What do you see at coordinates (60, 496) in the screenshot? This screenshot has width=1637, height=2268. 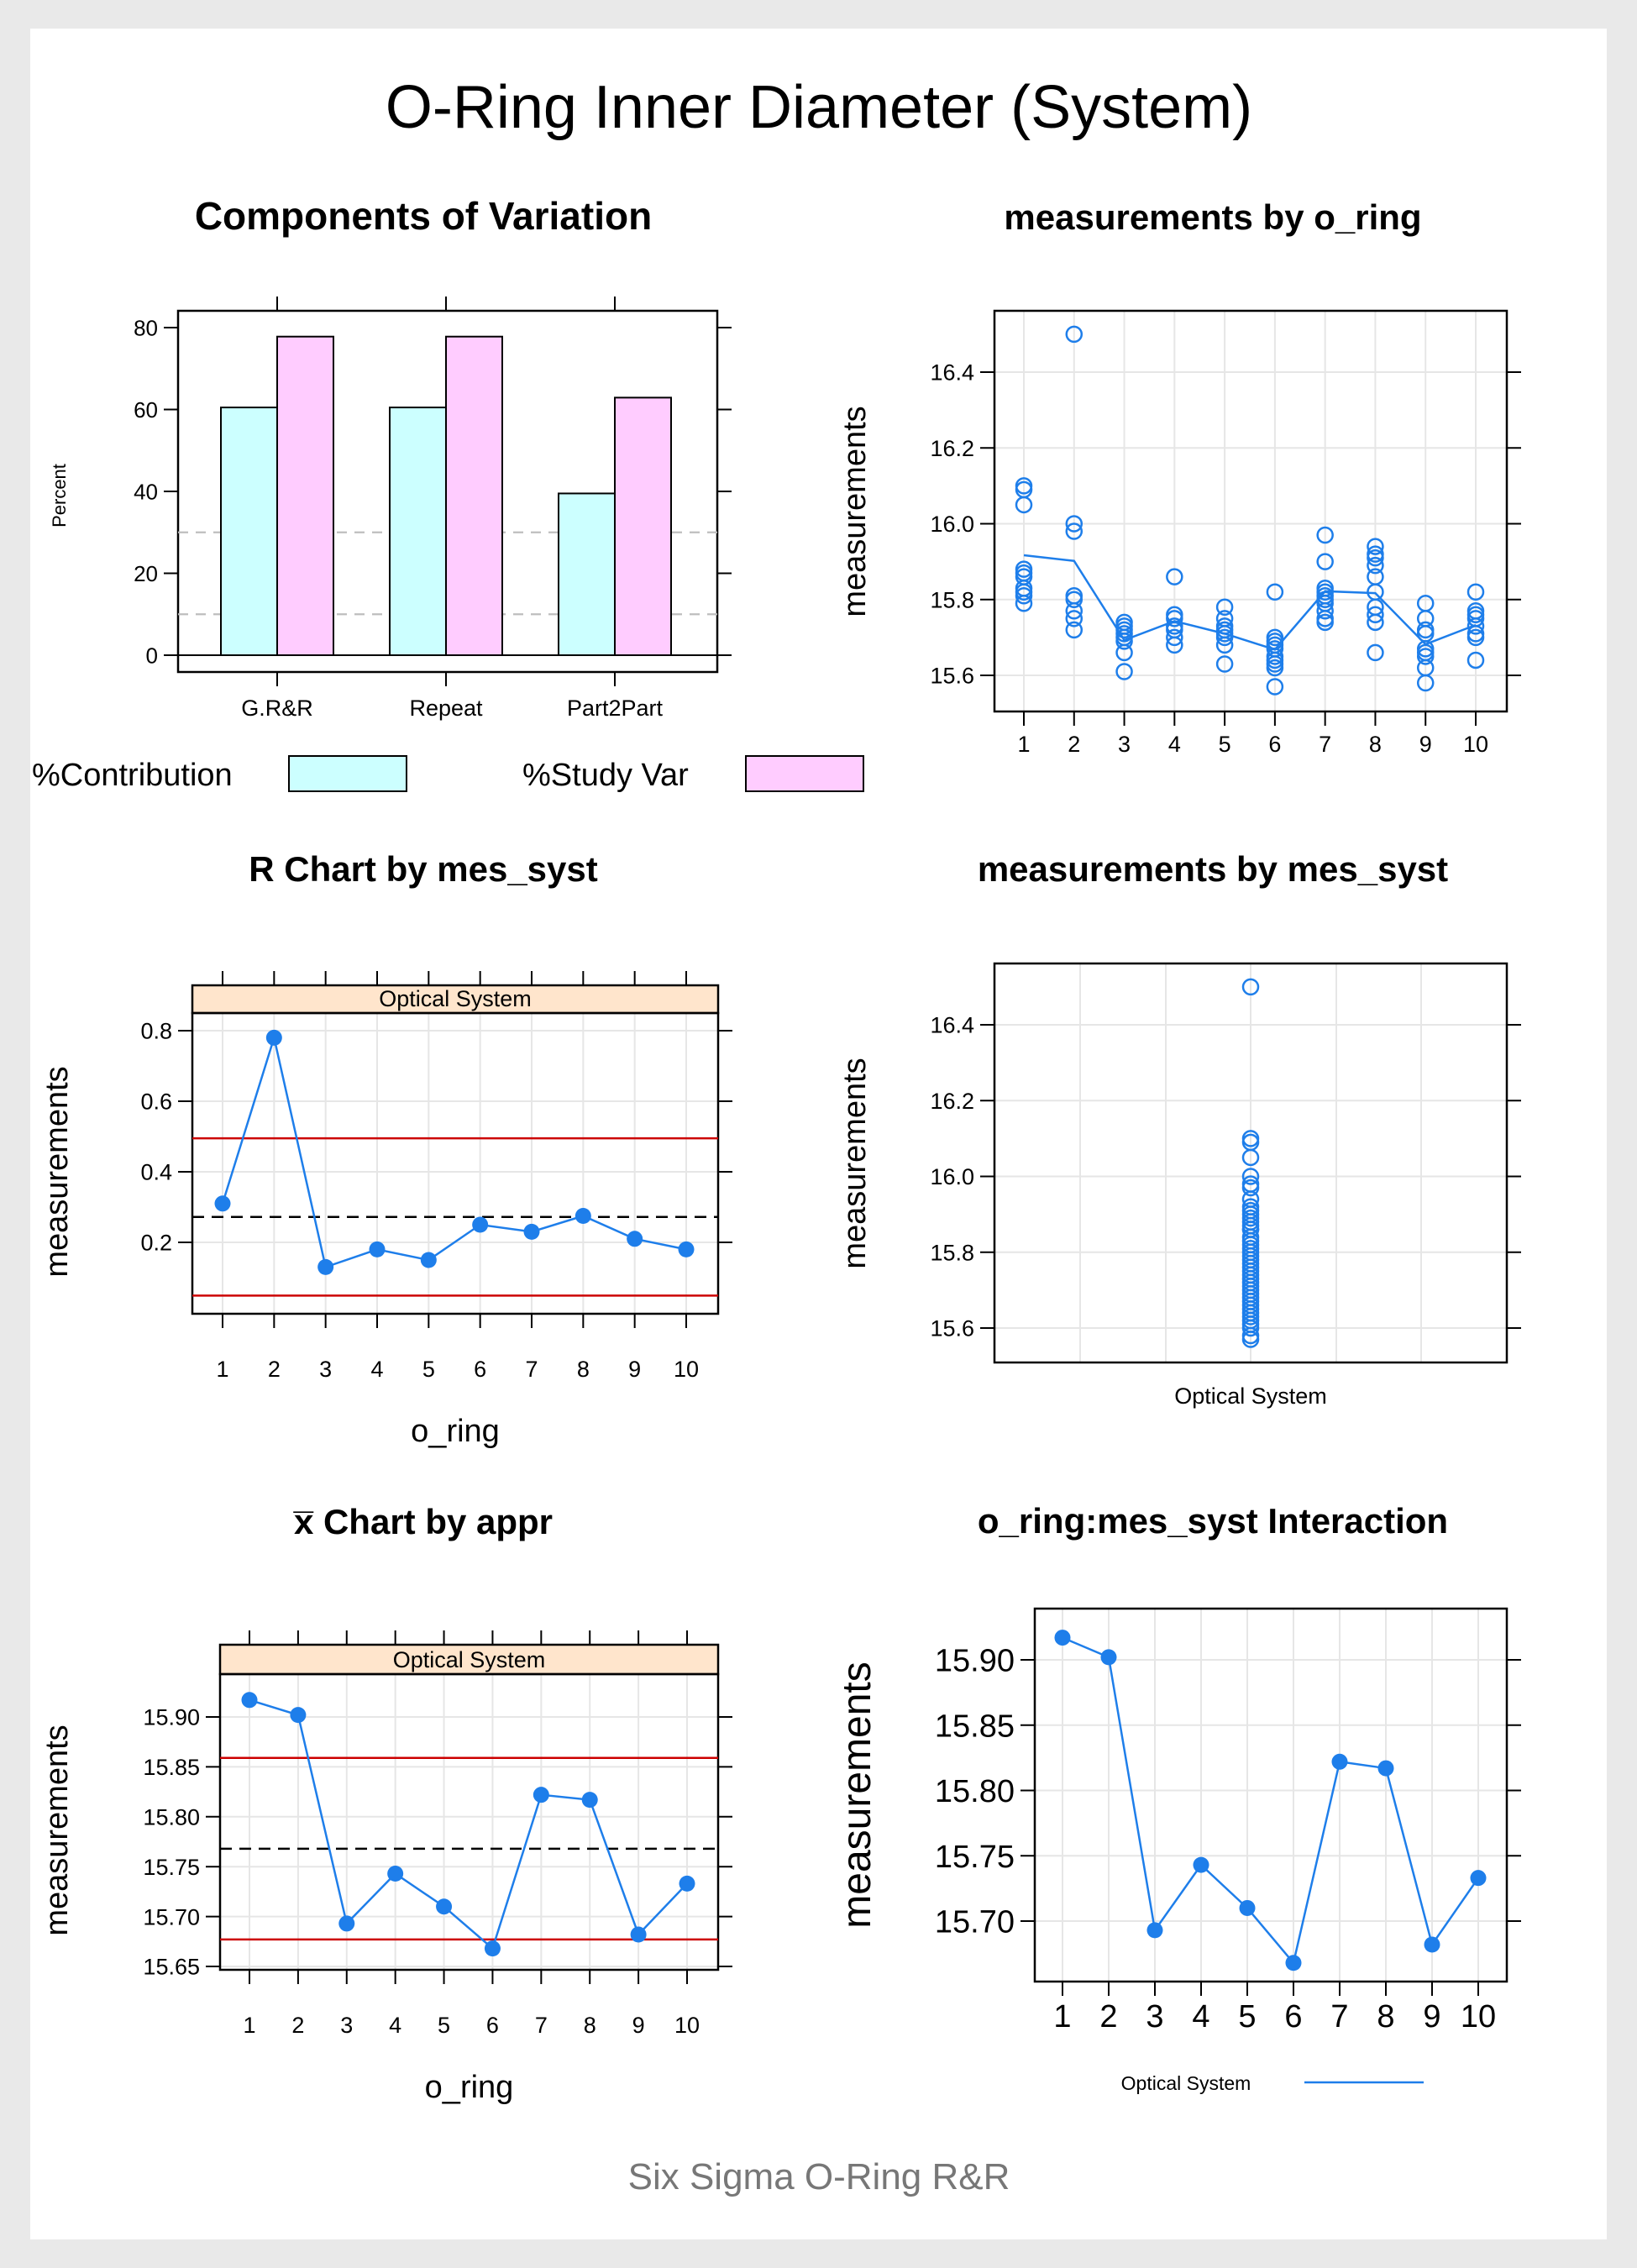 I see `components-ylabel: Percent` at bounding box center [60, 496].